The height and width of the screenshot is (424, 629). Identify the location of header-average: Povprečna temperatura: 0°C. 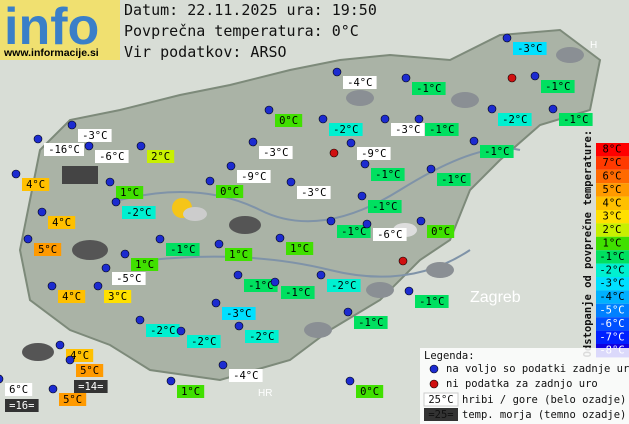
(241, 31).